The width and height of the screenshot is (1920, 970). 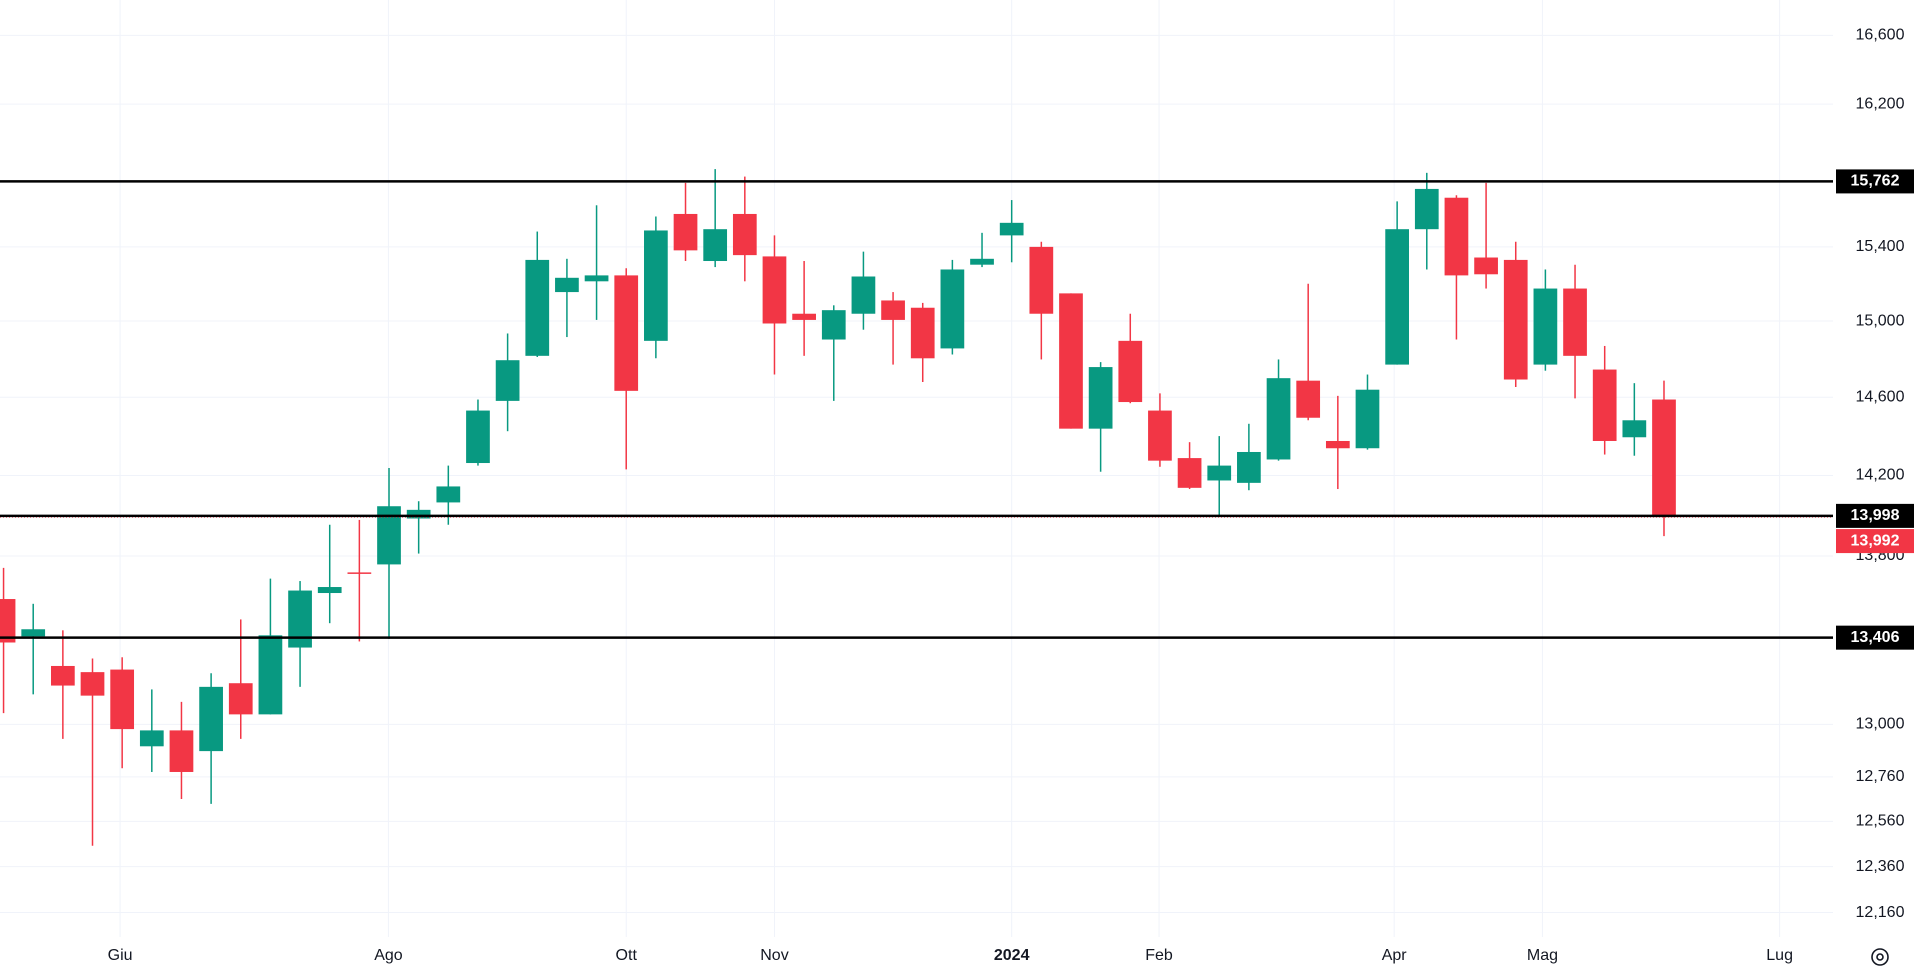 I want to click on settings-icon, so click(x=1880, y=957).